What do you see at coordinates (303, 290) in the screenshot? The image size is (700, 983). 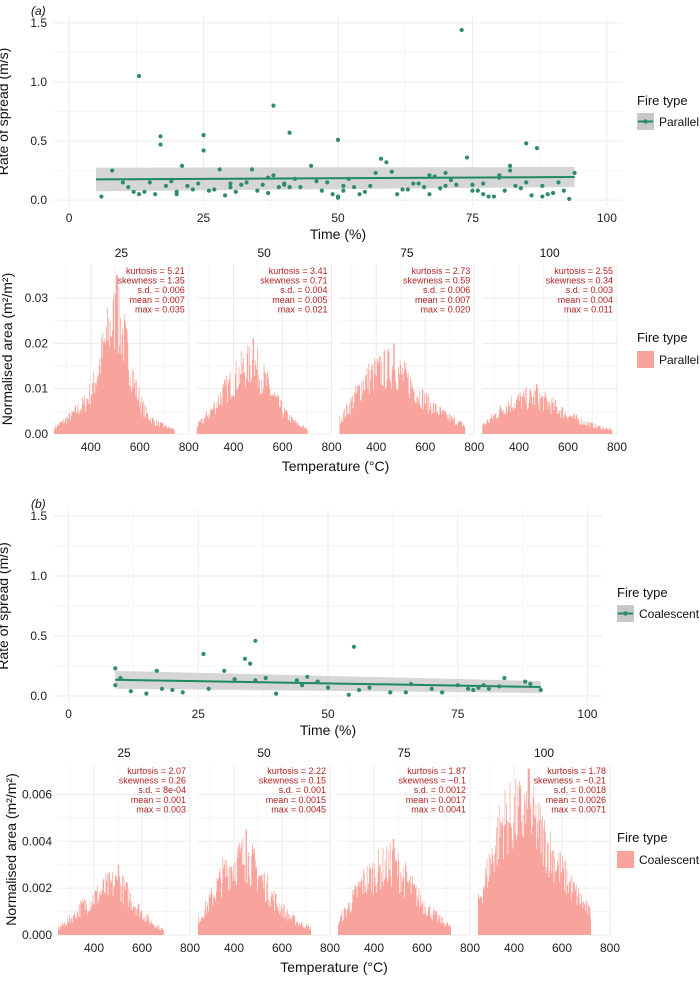 I see `stat-annotation: s.d. = 0.004` at bounding box center [303, 290].